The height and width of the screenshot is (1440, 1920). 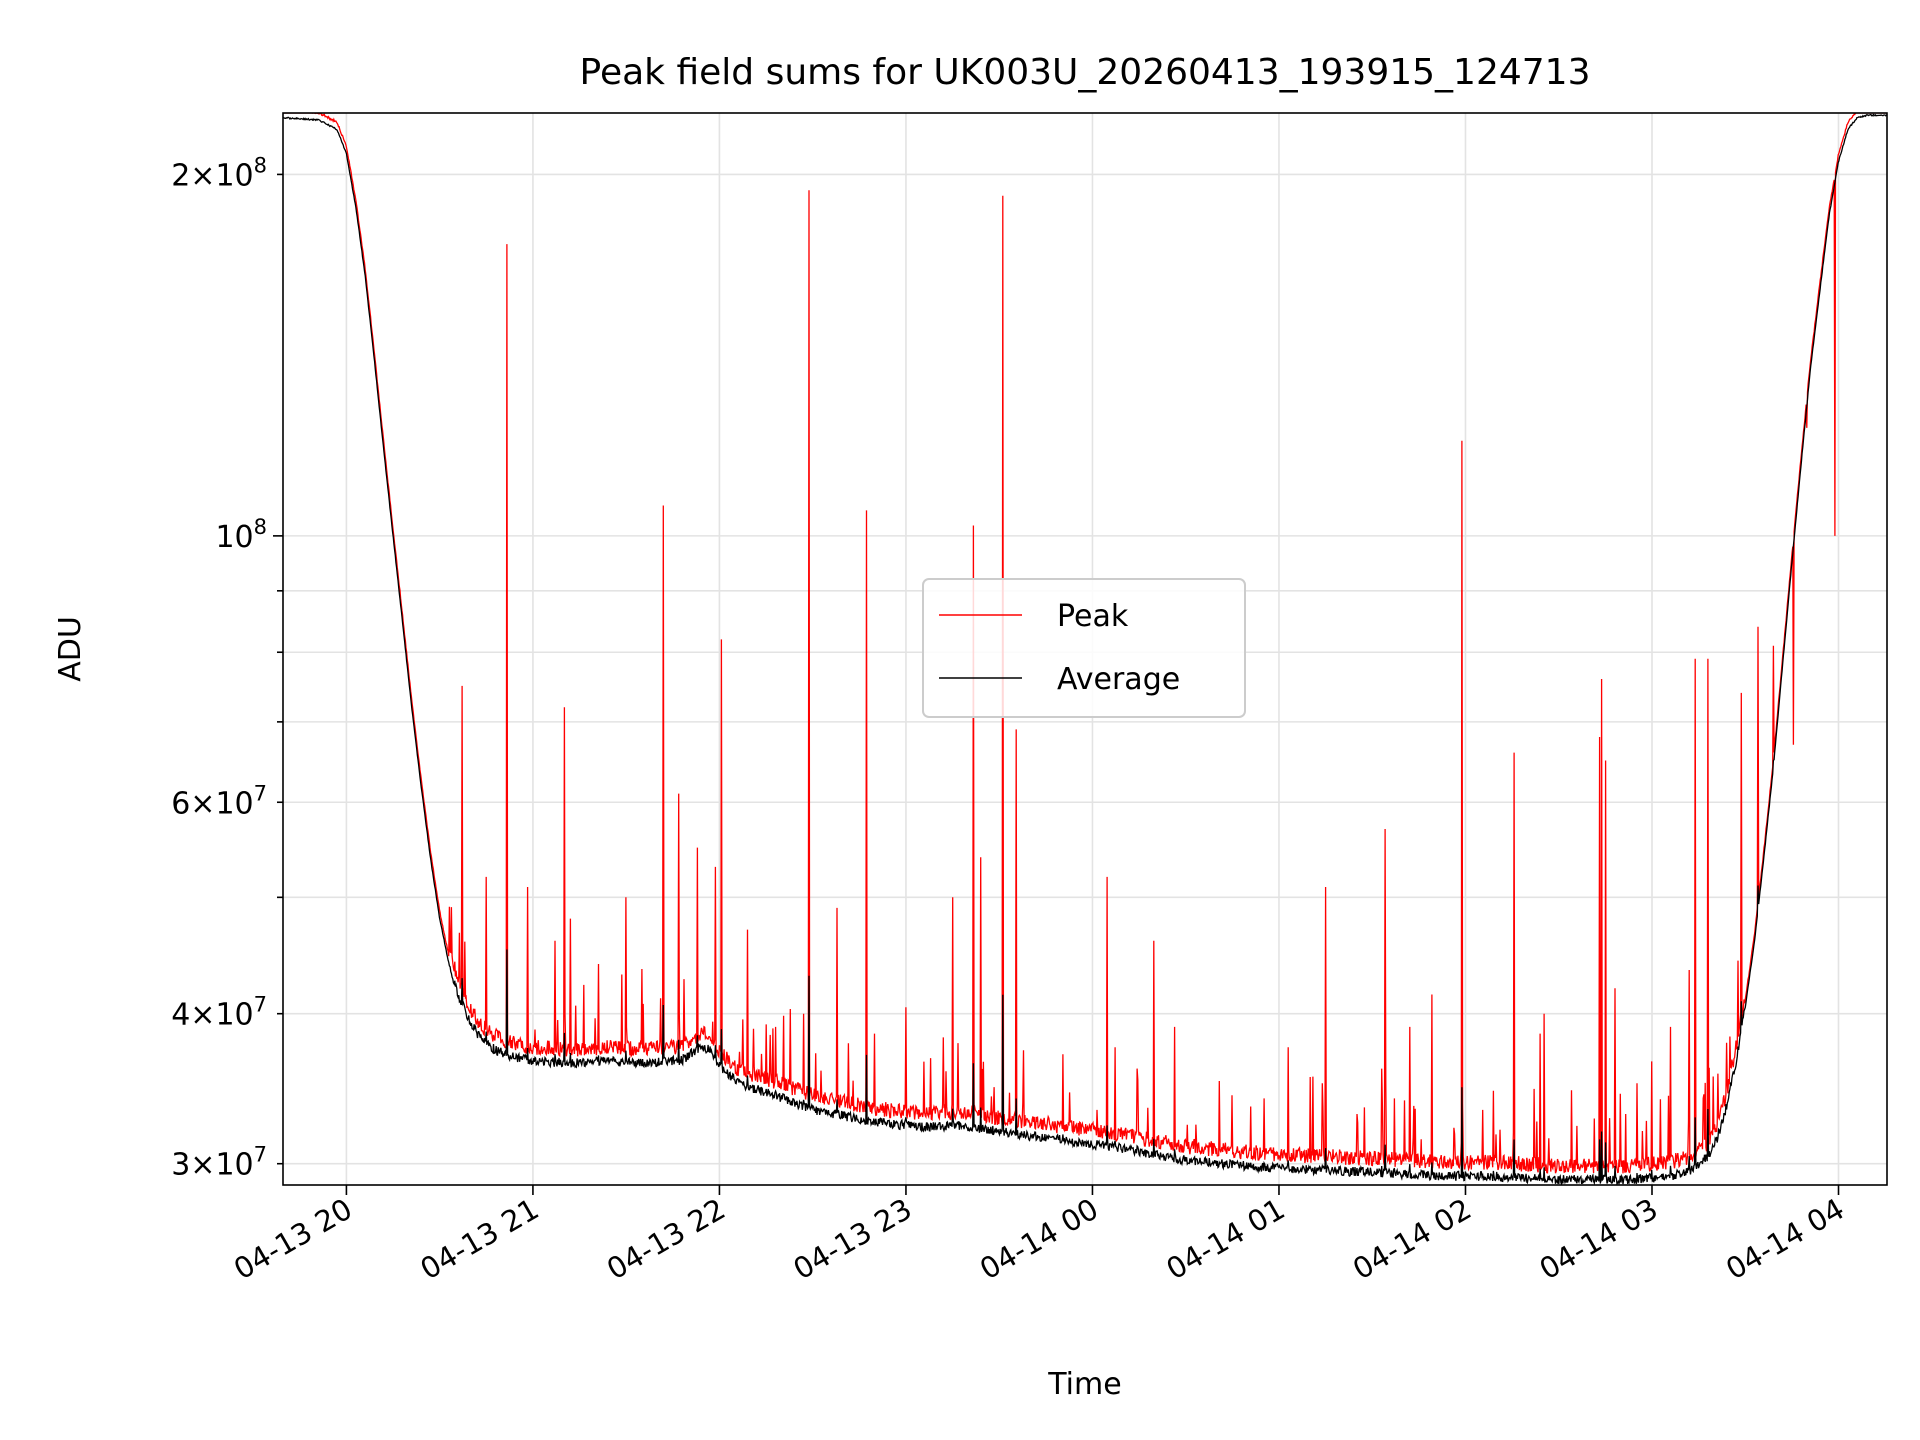 I want to click on legend: Peak Average, so click(x=1084, y=648).